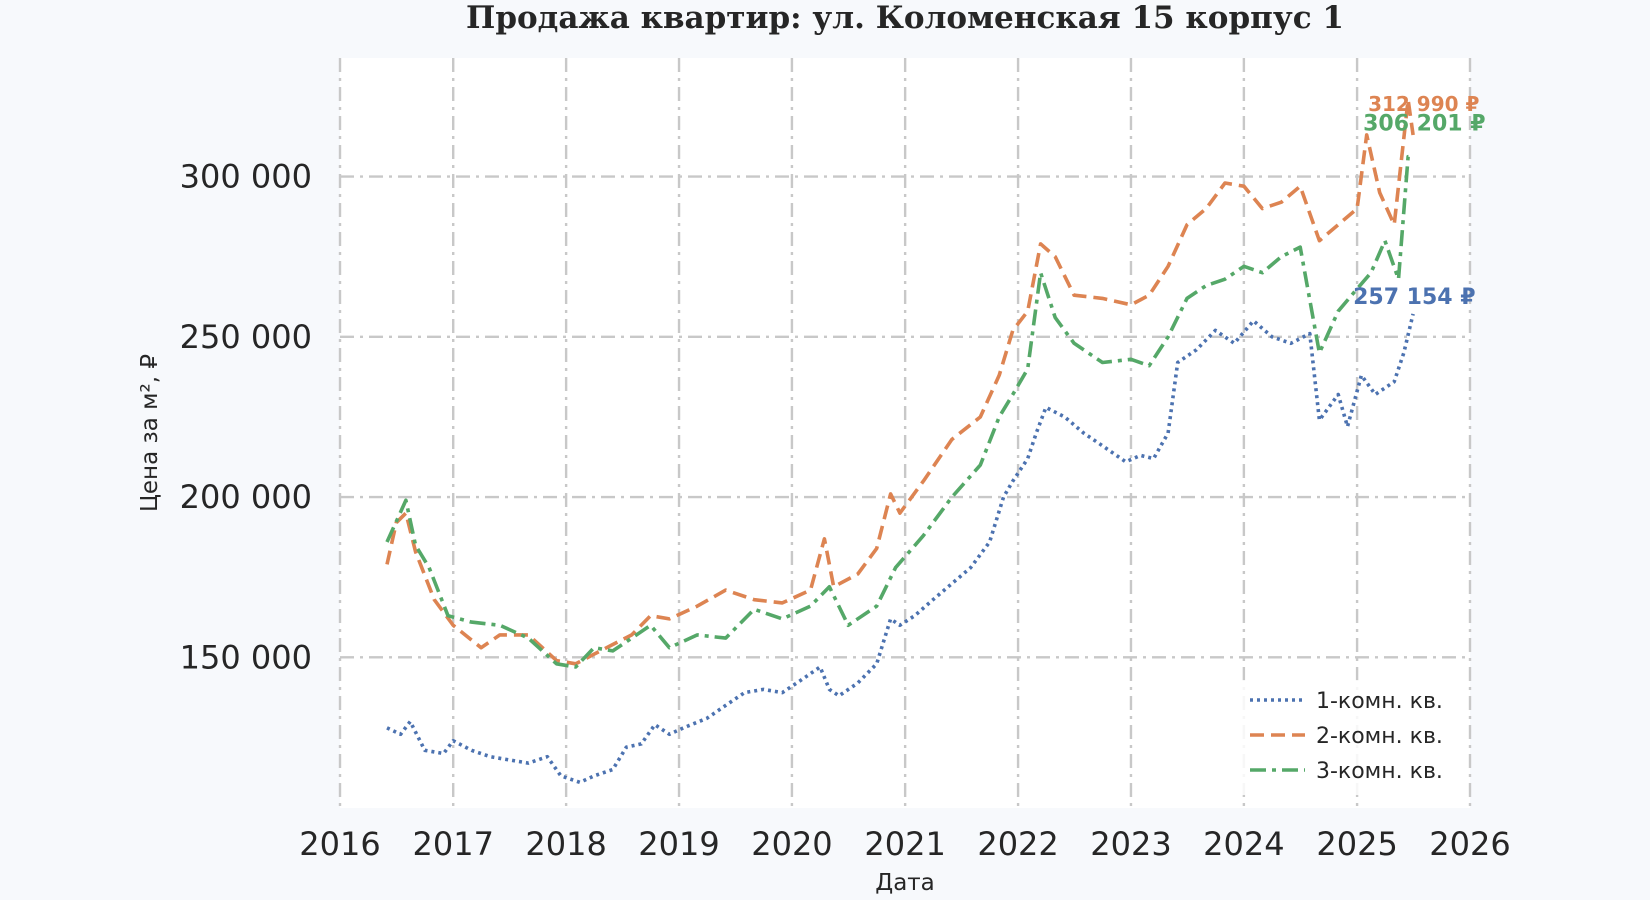 The image size is (1650, 900). Describe the element at coordinates (1379, 771) in the screenshot. I see `legend-label-3: 3-комн. кв.` at that location.